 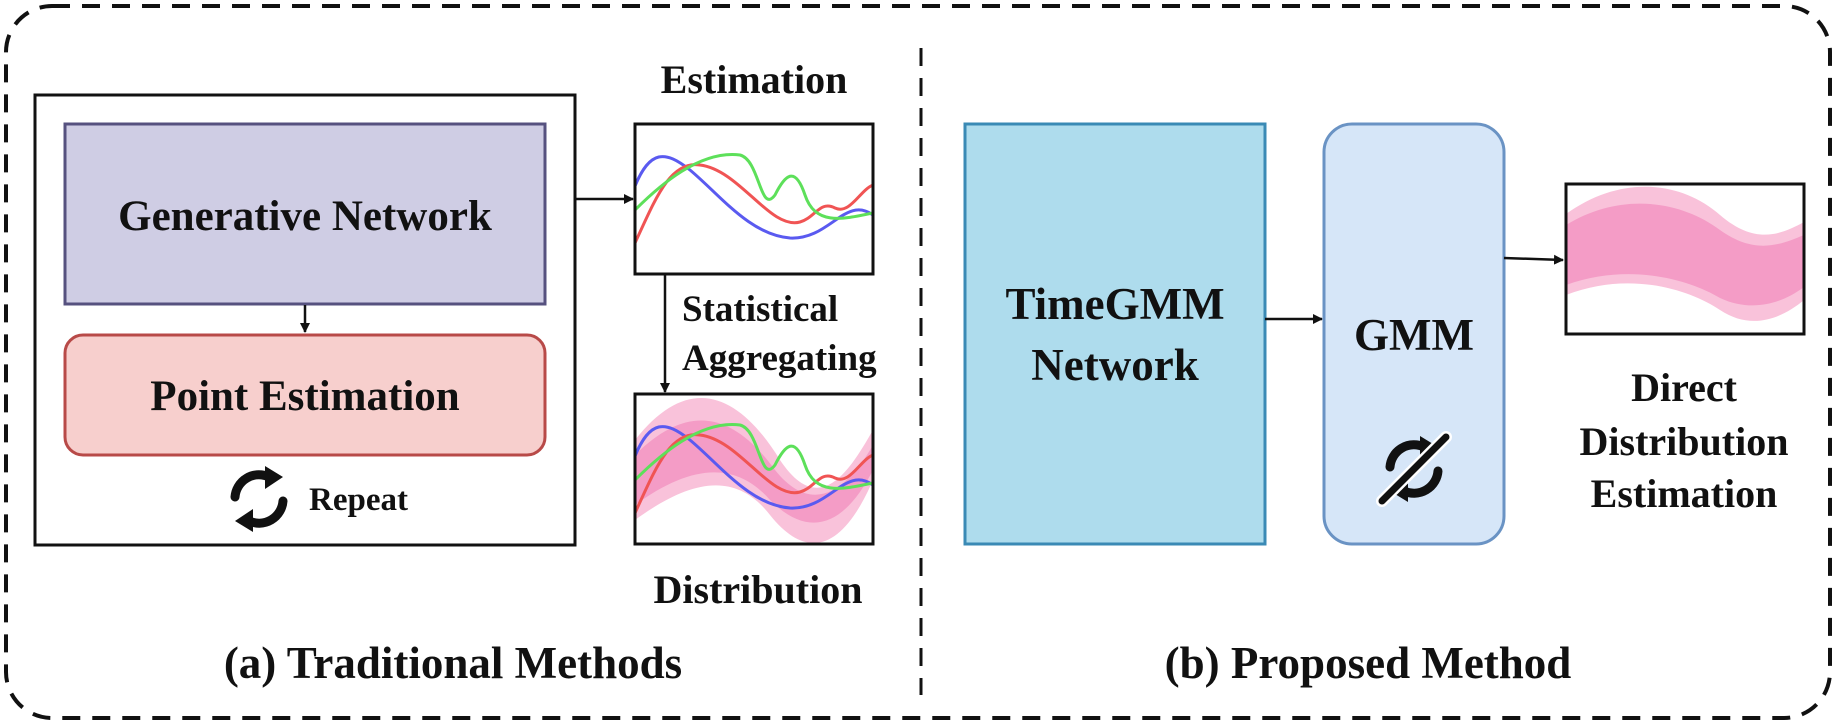 What do you see at coordinates (1533, 259) in the screenshot?
I see `gmm-to-direct-arrow` at bounding box center [1533, 259].